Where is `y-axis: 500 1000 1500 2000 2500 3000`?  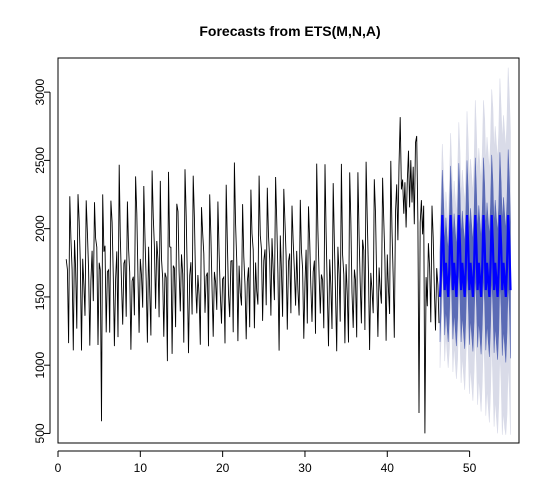 y-axis: 500 1000 1500 2000 2500 3000 is located at coordinates (42, 260).